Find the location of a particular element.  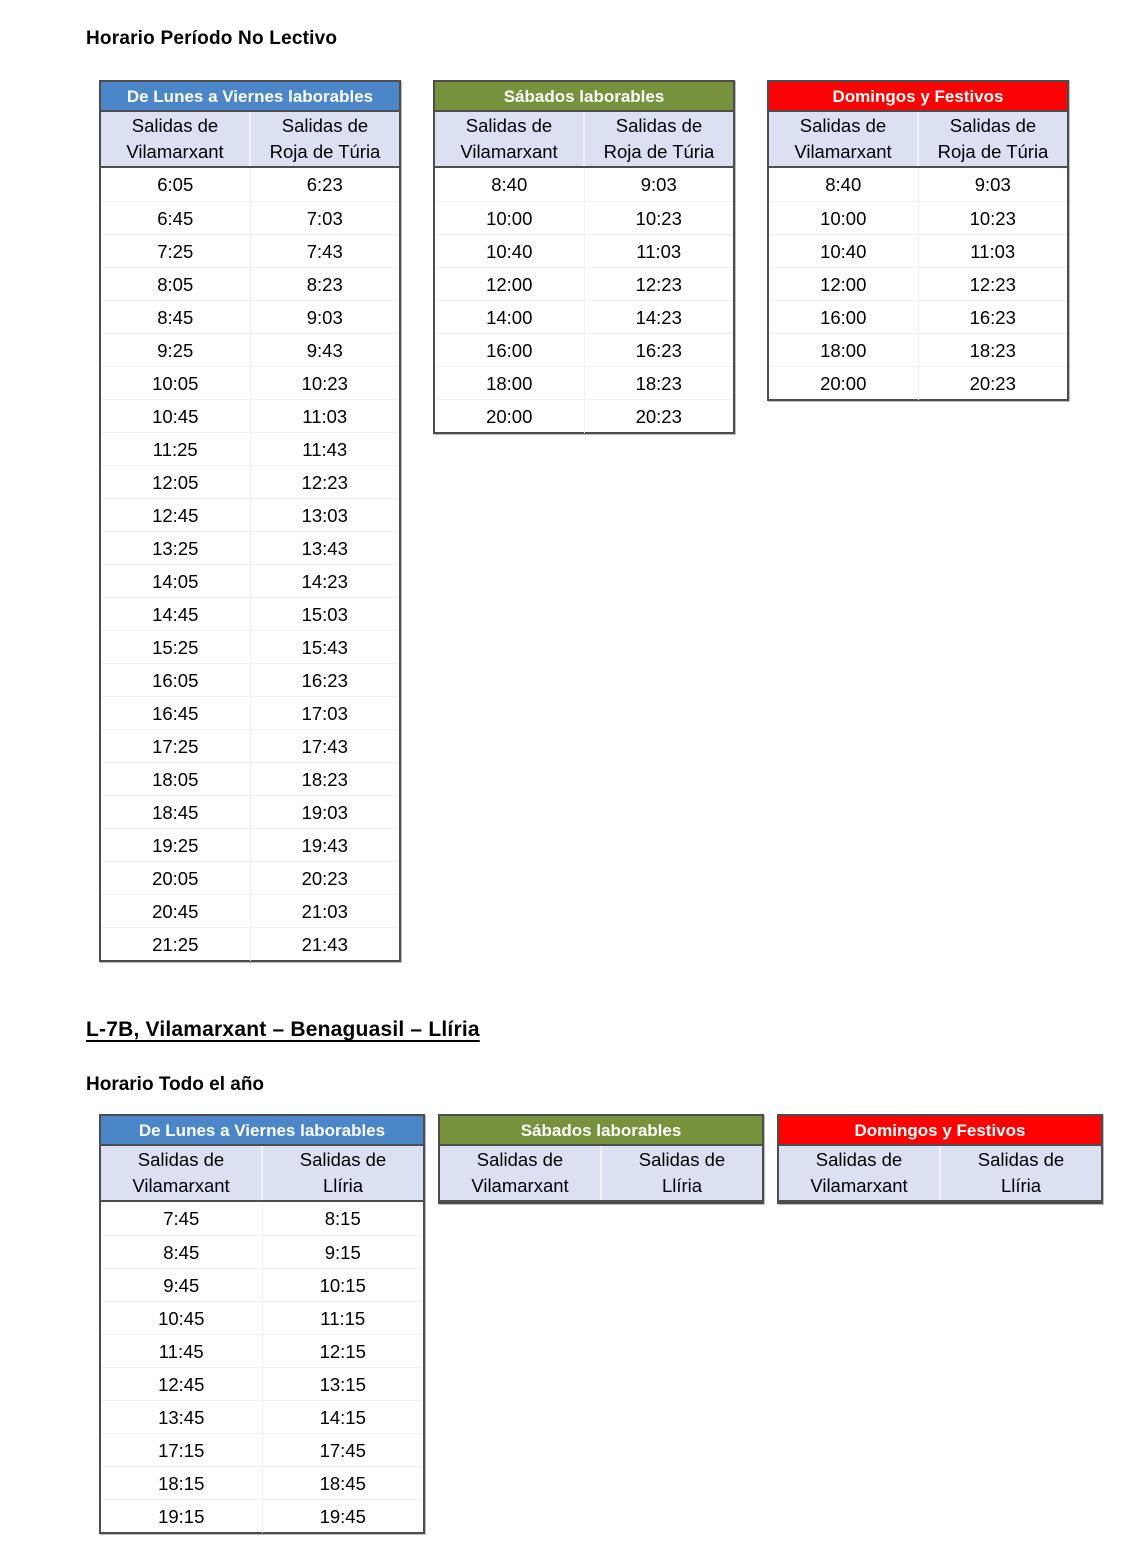

time-cell: 19:45 is located at coordinates (342, 1516).